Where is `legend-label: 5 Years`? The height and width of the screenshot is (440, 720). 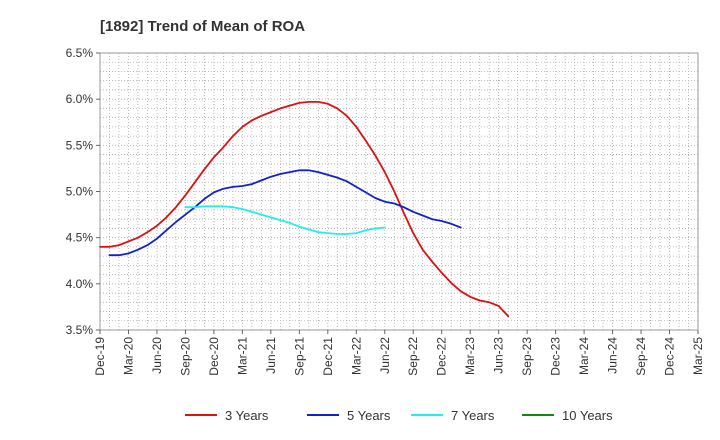
legend-label: 5 Years is located at coordinates (369, 415).